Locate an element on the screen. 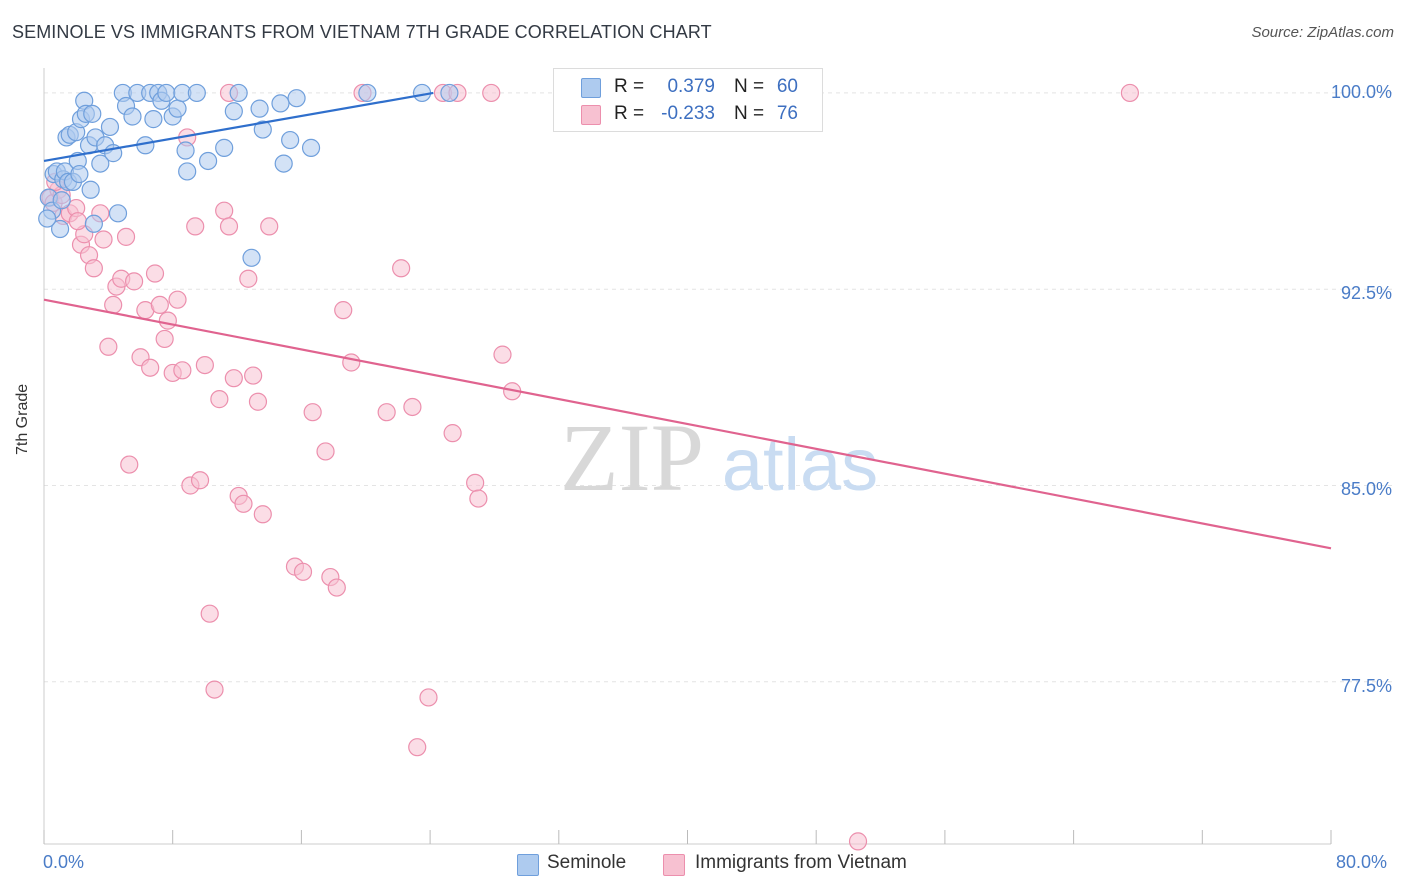 The height and width of the screenshot is (892, 1406). legend-n-value-vietnam: 76 is located at coordinates (787, 113).